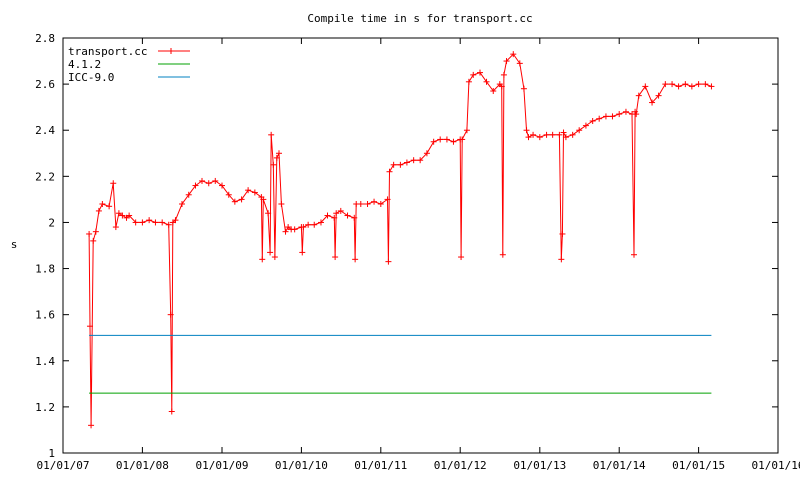 The height and width of the screenshot is (480, 800). What do you see at coordinates (419, 18) in the screenshot?
I see `chart-title: Compile time in s for transport.cc` at bounding box center [419, 18].